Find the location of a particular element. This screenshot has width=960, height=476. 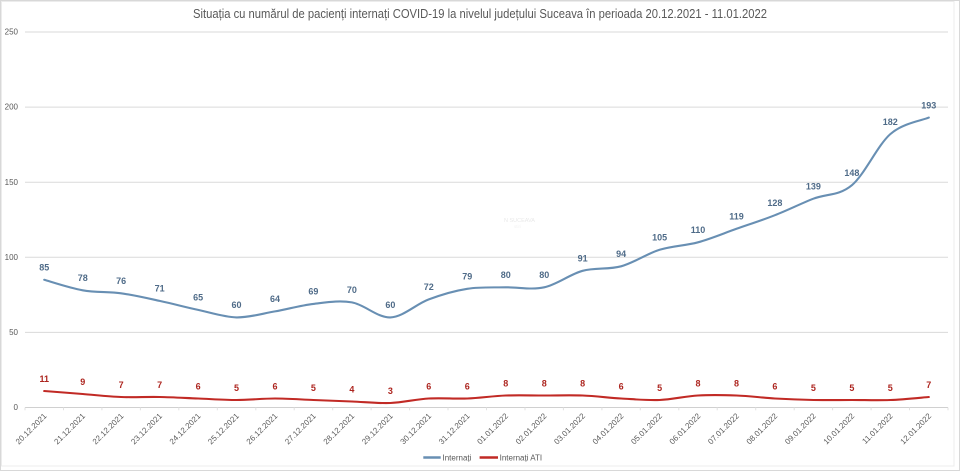

svg-text: 70 is located at coordinates (352, 290).